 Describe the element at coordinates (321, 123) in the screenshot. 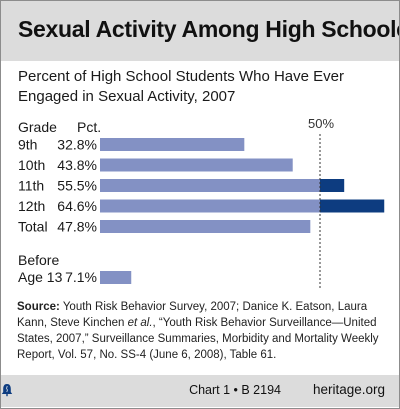

I see `reference-line-label: 50%` at that location.